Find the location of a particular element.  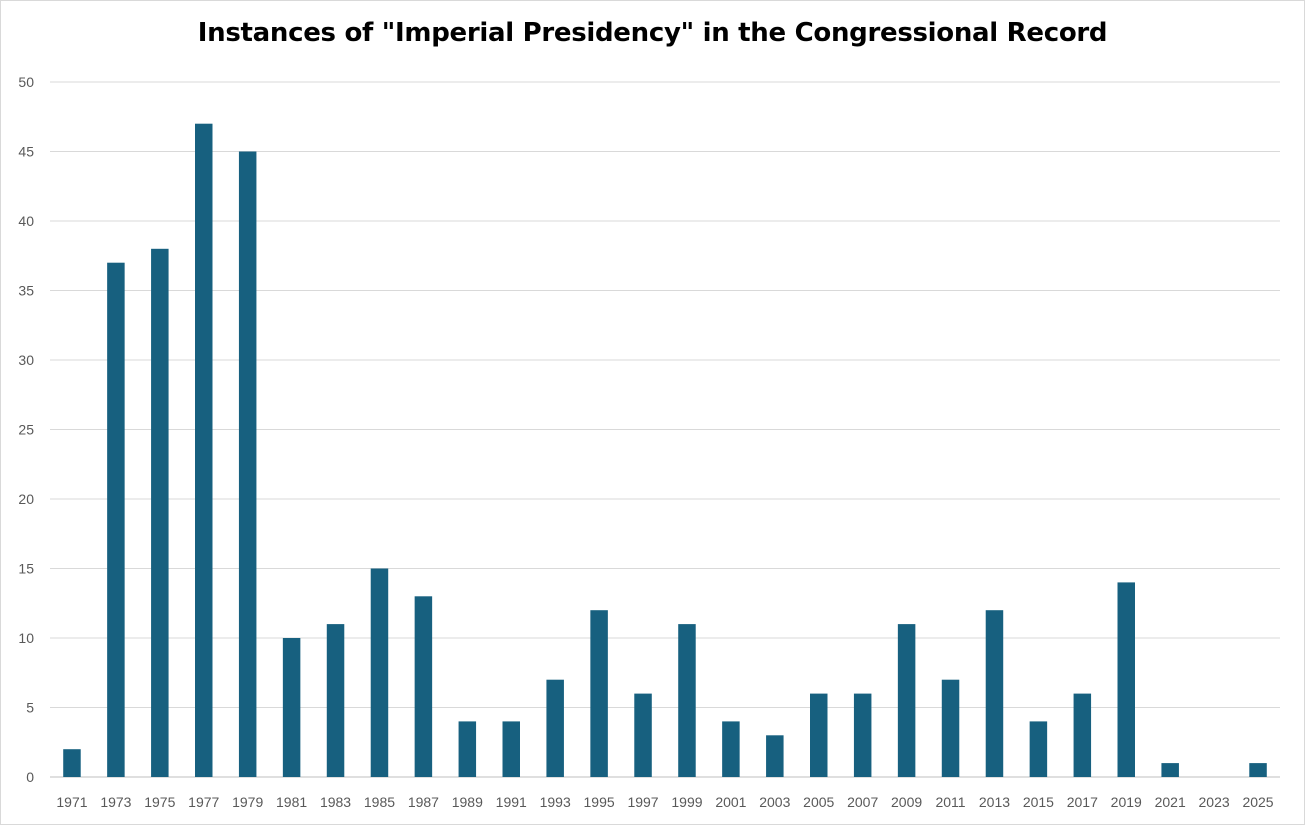

bar-2025 is located at coordinates (1258, 770).